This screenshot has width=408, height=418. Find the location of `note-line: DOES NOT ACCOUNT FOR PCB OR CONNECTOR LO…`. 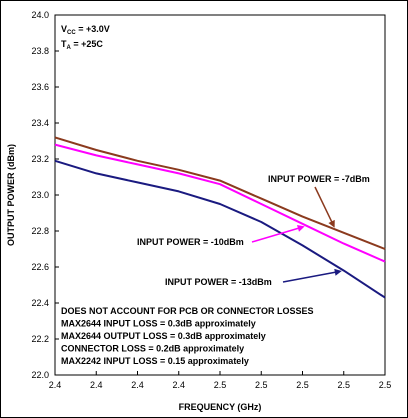

note-line: DOES NOT ACCOUNT FOR PCB OR CONNECTOR LO… is located at coordinates (187, 311).